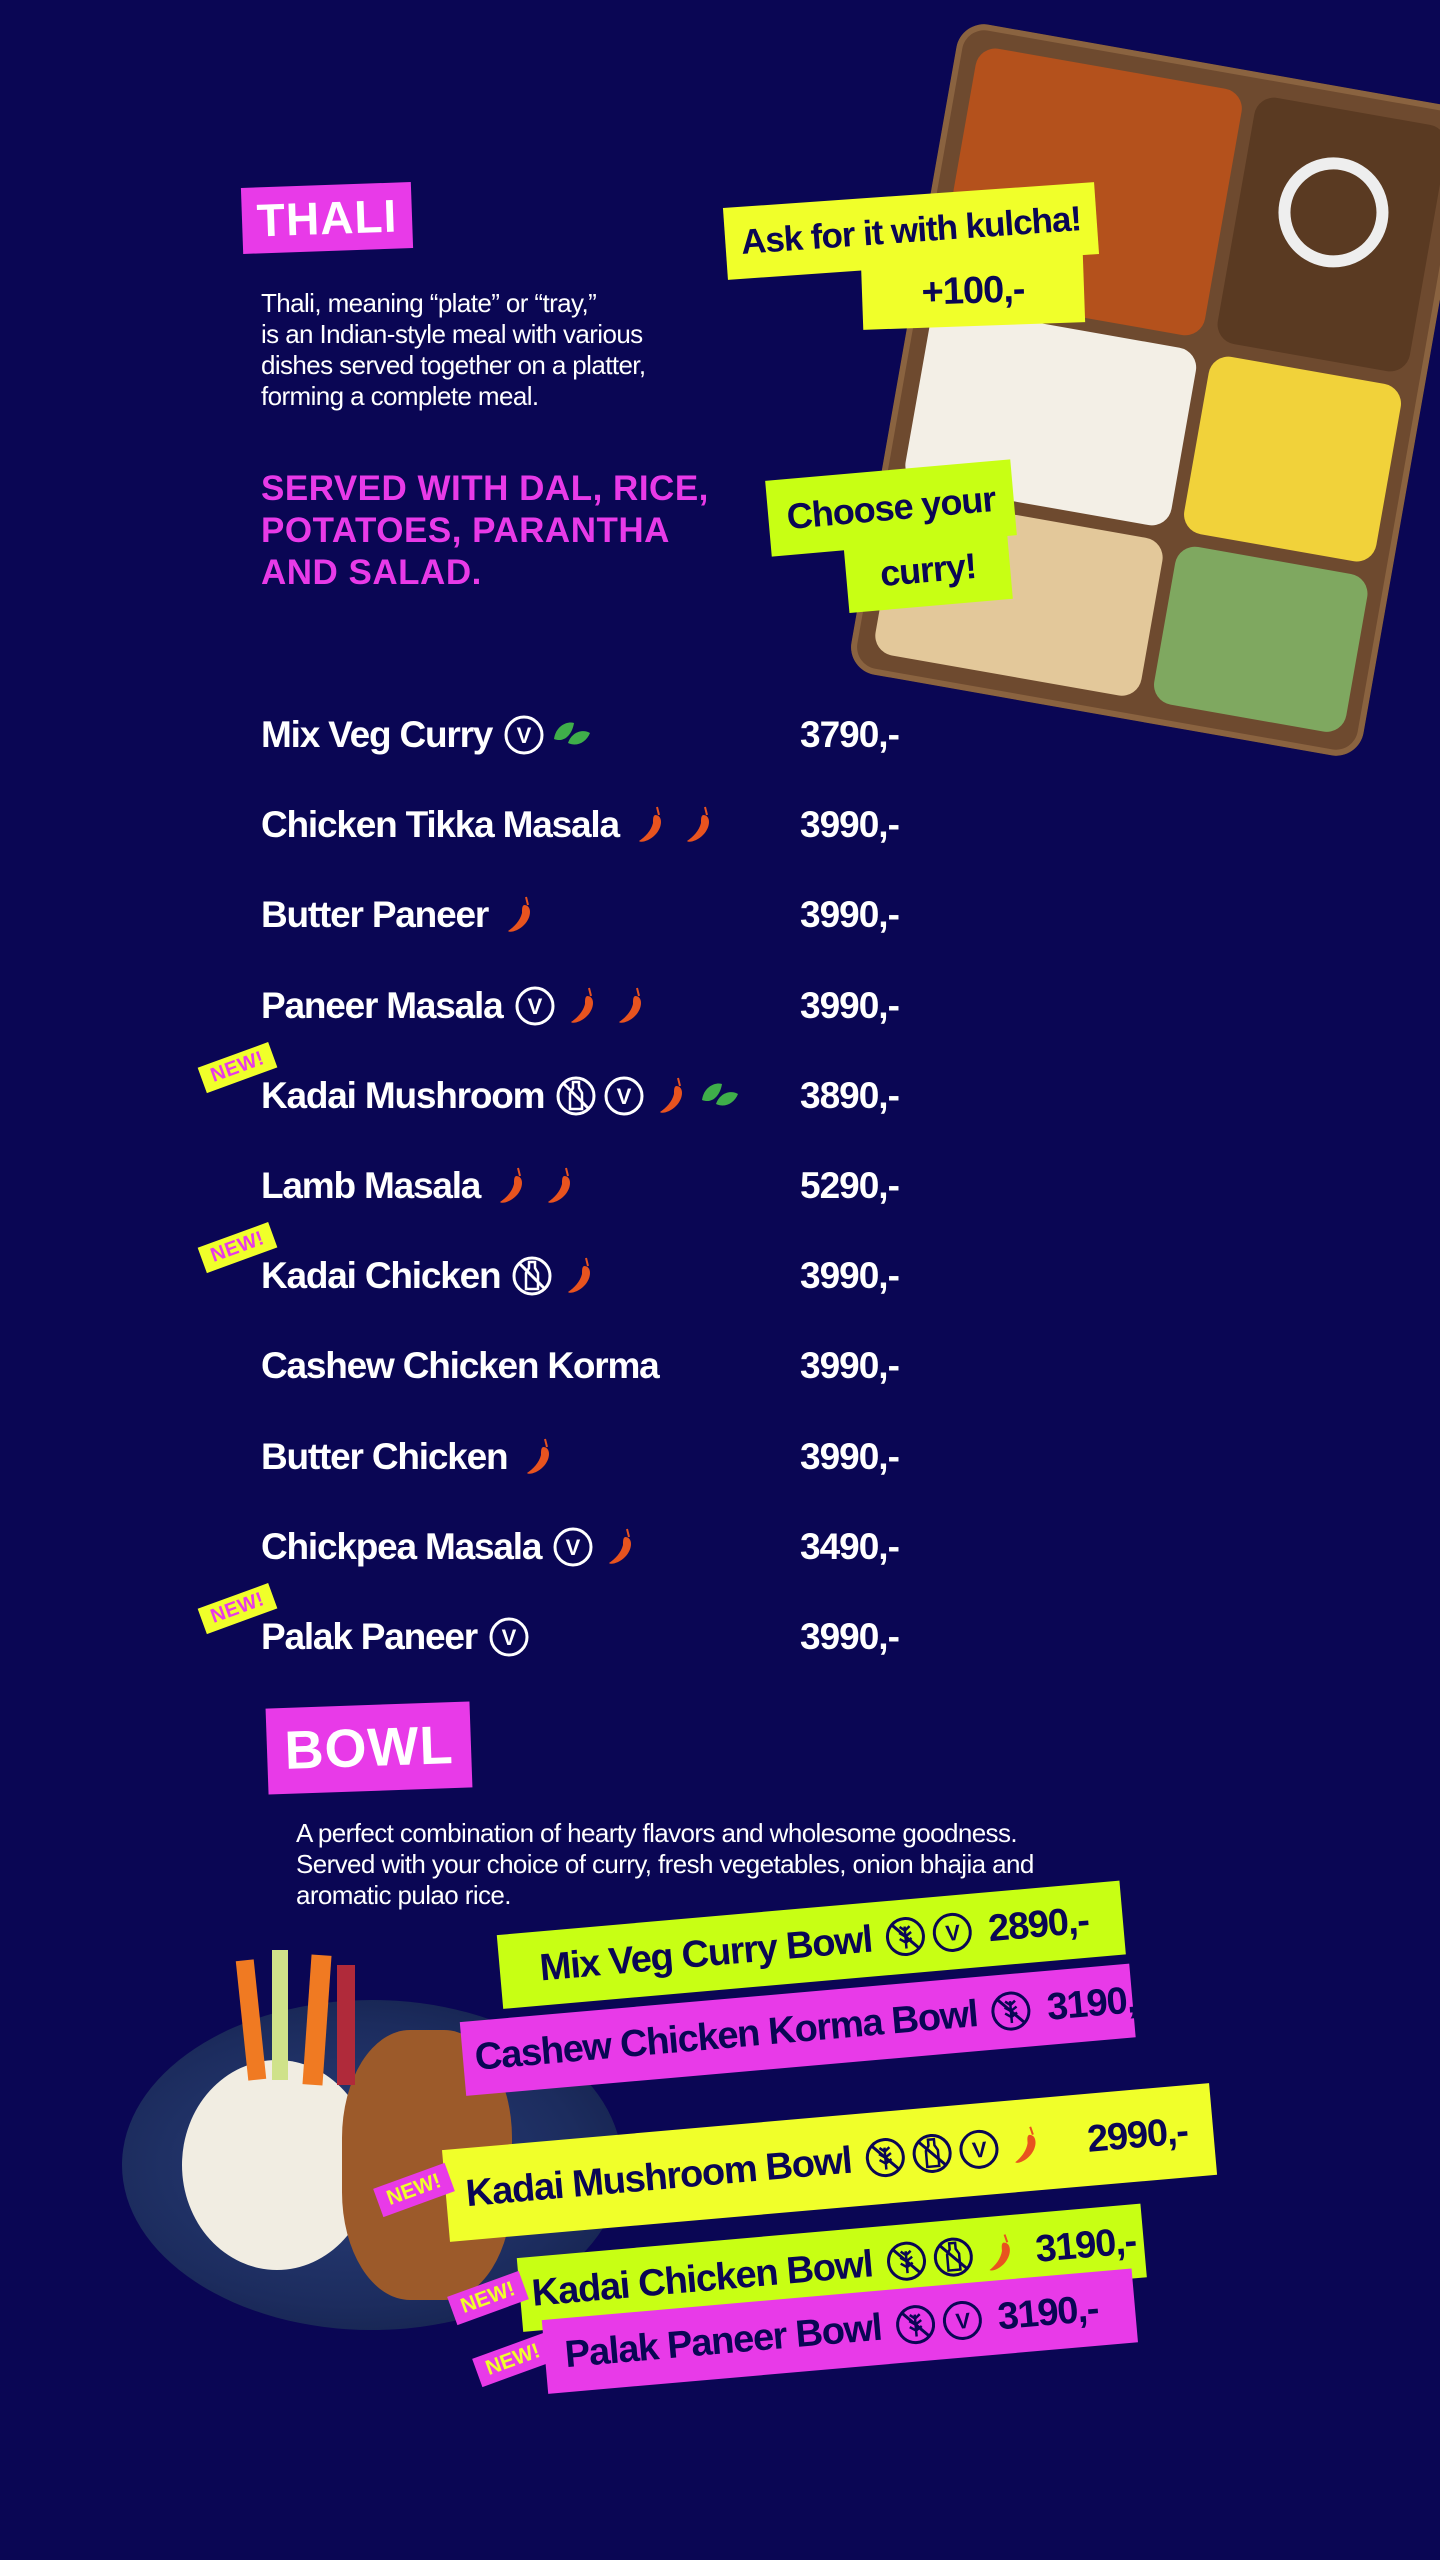 Image resolution: width=1440 pixels, height=2560 pixels. What do you see at coordinates (452, 334) in the screenshot?
I see `description-line: is an Indian-style meal with various` at bounding box center [452, 334].